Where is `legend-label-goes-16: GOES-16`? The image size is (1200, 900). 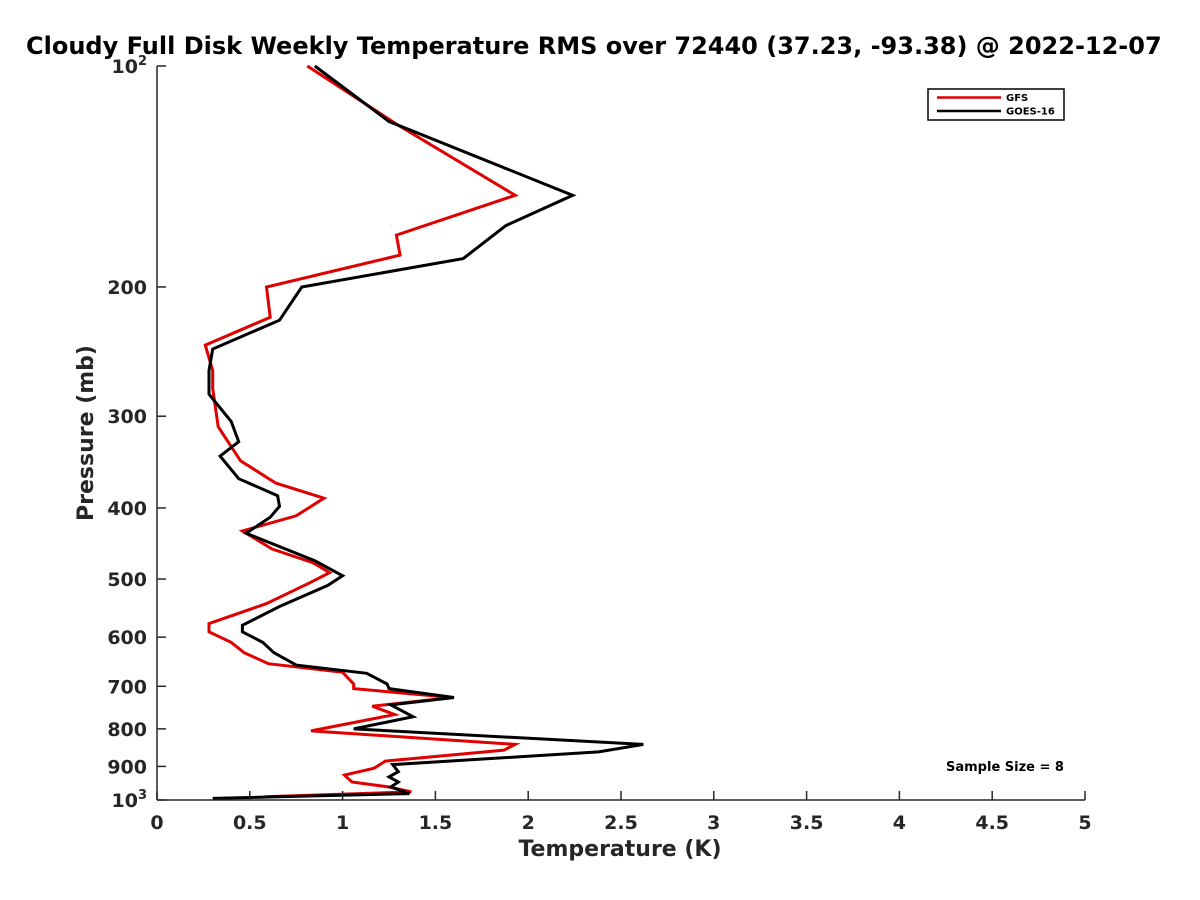
legend-label-goes-16: GOES-16 is located at coordinates (1030, 112).